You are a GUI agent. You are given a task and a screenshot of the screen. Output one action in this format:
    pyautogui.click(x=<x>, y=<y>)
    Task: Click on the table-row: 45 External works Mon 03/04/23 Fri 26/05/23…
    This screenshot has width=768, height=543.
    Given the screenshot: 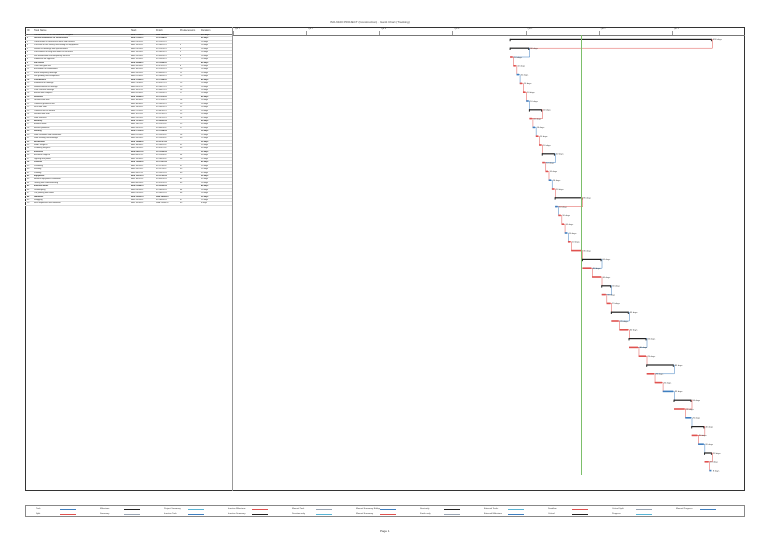 What is the action you would take?
    pyautogui.click(x=128, y=187)
    